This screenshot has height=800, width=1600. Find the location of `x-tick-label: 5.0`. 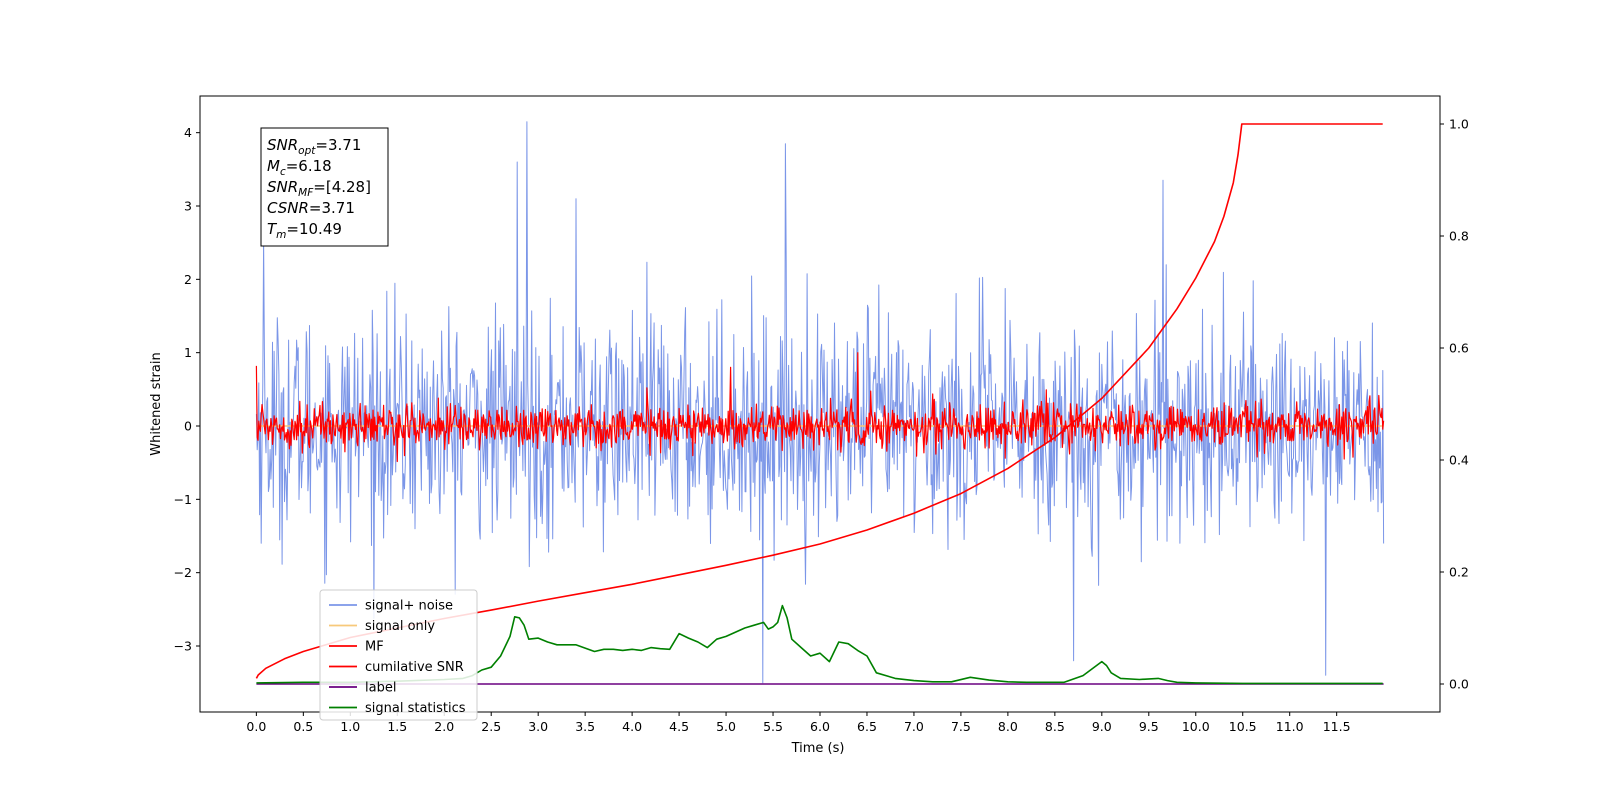

x-tick-label: 5.0 is located at coordinates (726, 726).